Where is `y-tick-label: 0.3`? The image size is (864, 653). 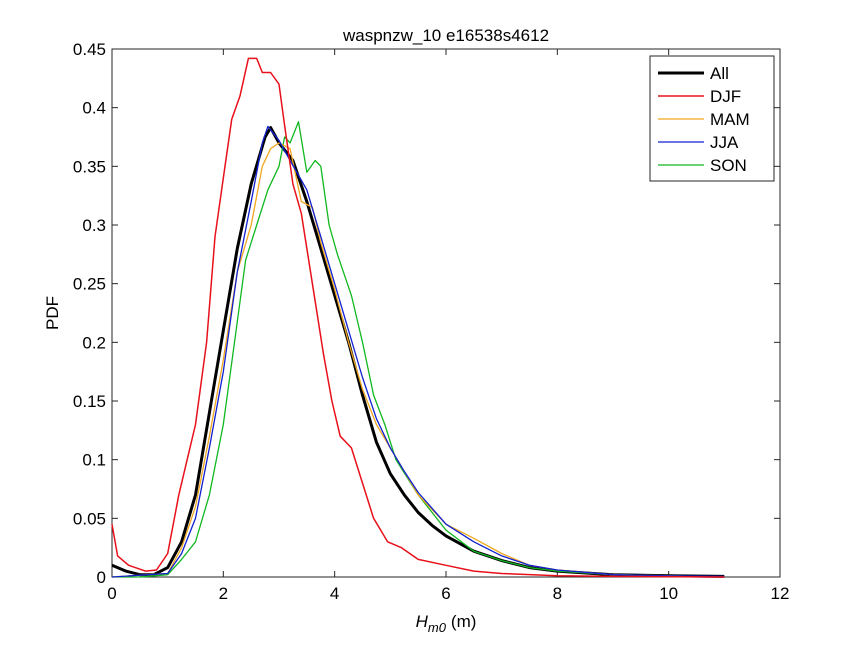 y-tick-label: 0.3 is located at coordinates (94, 225).